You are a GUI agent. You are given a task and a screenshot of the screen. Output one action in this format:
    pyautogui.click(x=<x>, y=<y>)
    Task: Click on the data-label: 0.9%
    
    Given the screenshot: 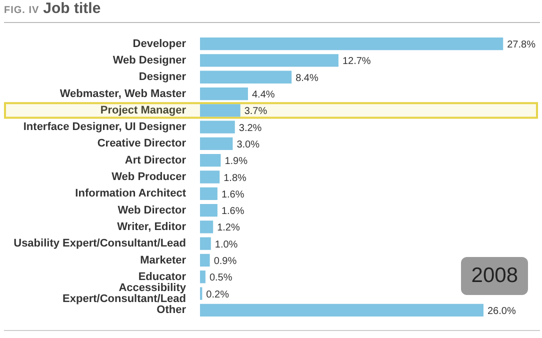 What is the action you would take?
    pyautogui.click(x=225, y=261)
    